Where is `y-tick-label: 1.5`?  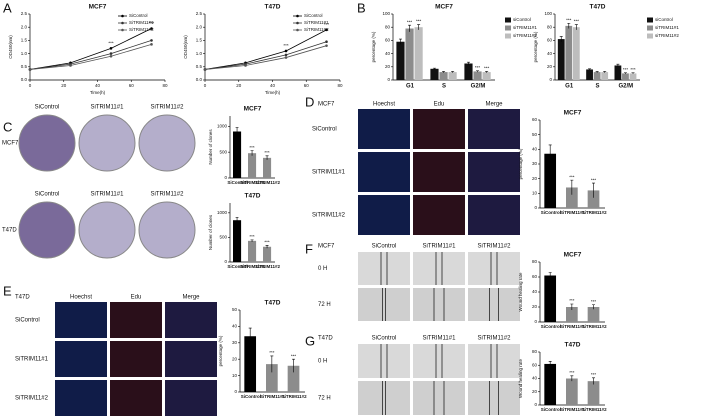
y-tick-label: 1.5 is located at coordinates (24, 40).